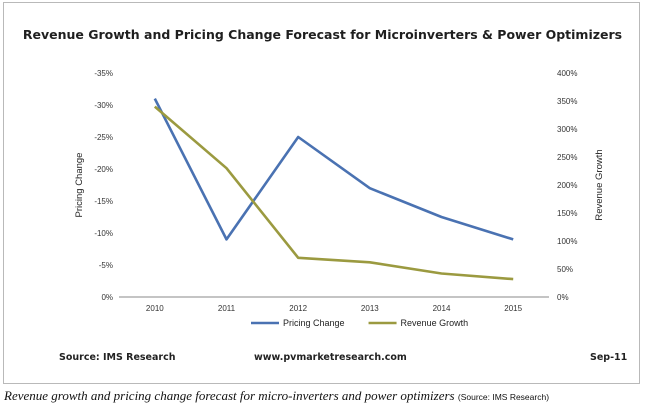 The width and height of the screenshot is (645, 408). Describe the element at coordinates (599, 184) in the screenshot. I see `right-axis-title: Revenue Growth` at that location.